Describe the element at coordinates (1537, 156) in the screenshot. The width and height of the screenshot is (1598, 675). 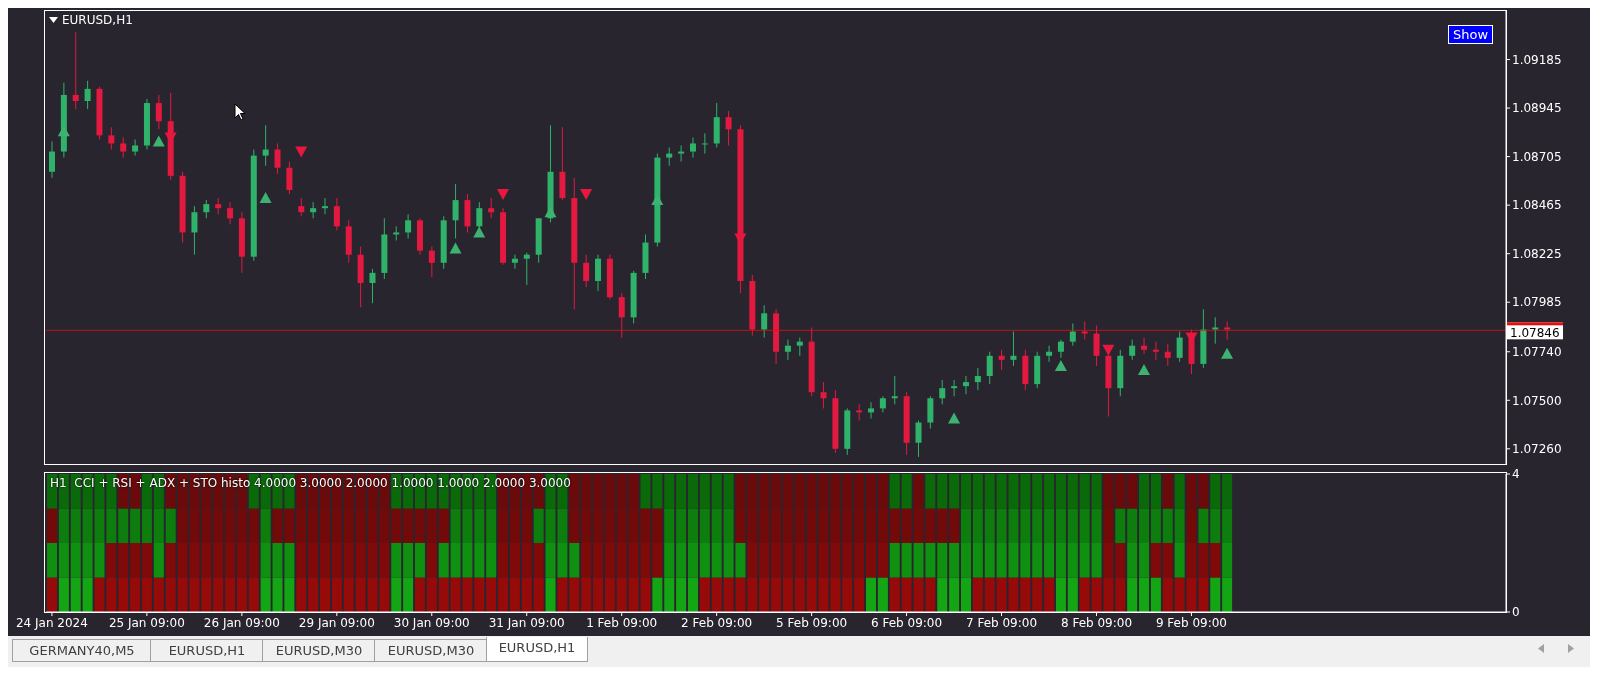
I see `y-tick-label: 1.08705` at that location.